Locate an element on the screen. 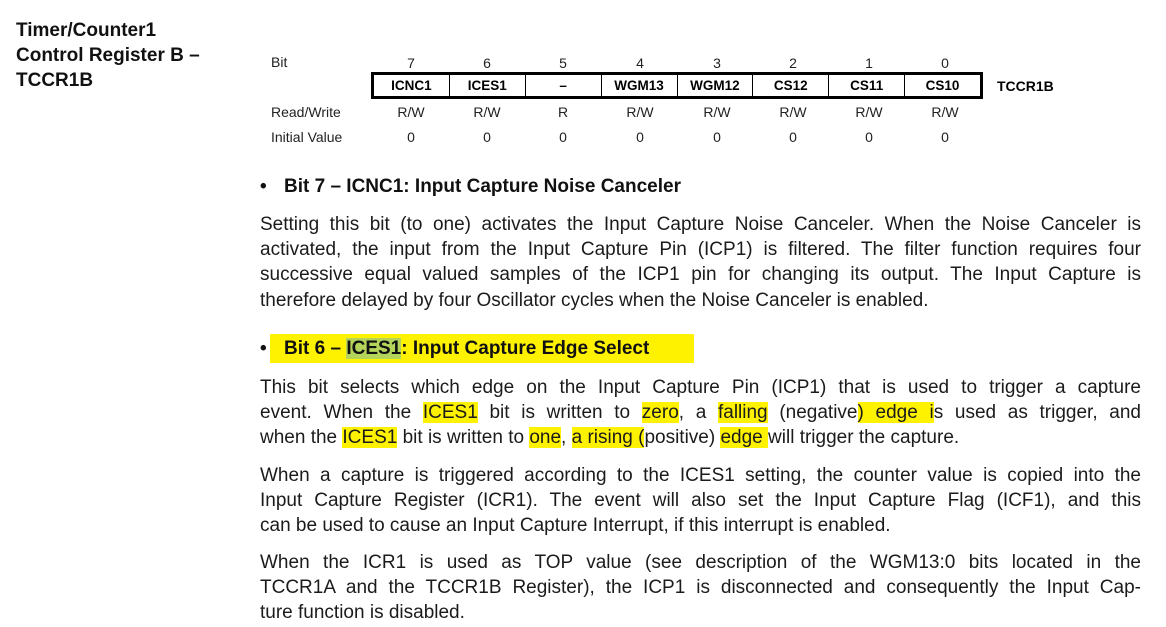  register-name: TCCR1B is located at coordinates (1025, 86).